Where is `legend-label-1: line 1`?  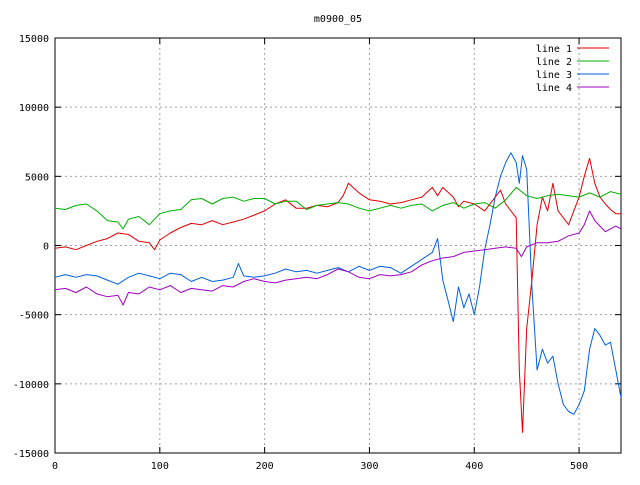
legend-label-1: line 1 is located at coordinates (554, 49).